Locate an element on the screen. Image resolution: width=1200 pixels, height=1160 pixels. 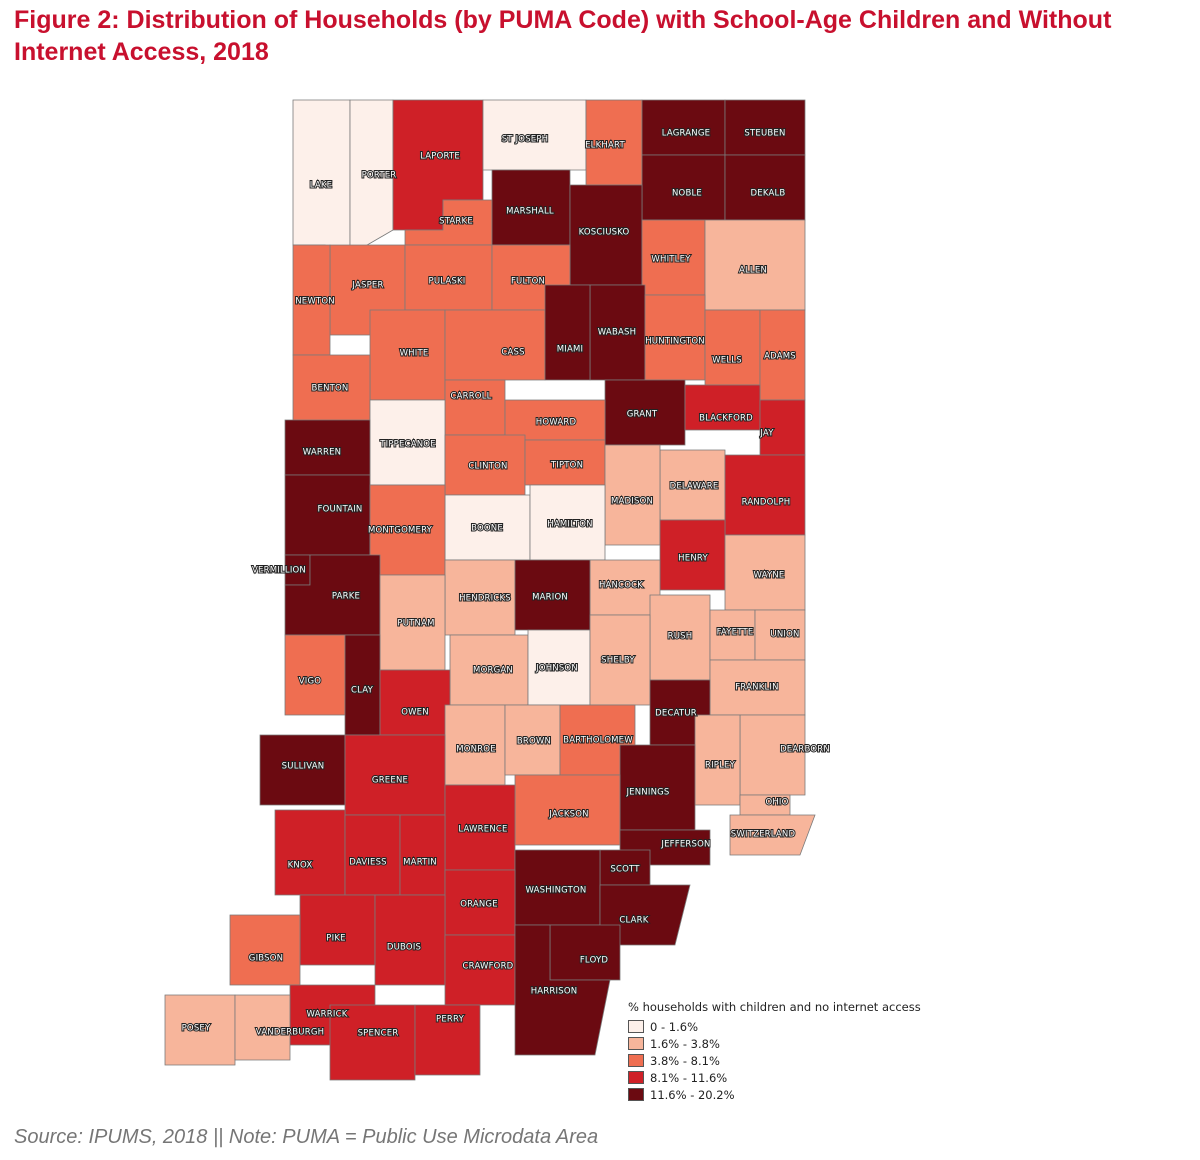
county-label-dearborn: DEARBORN is located at coordinates (805, 750).